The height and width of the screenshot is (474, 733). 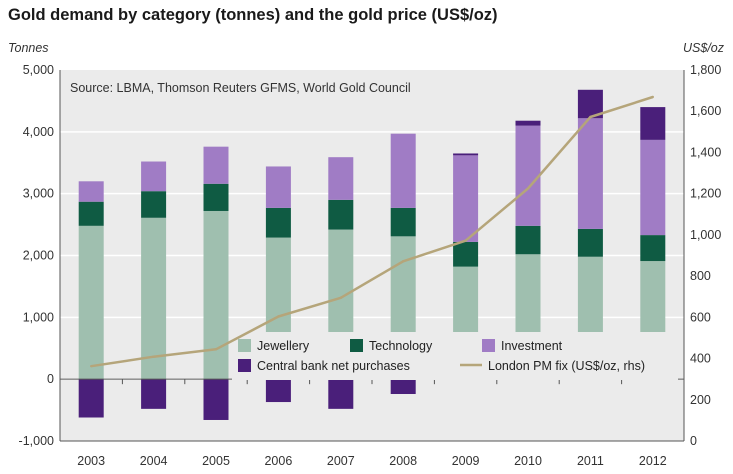 I want to click on y-right-tick-label: 0, so click(x=693, y=441).